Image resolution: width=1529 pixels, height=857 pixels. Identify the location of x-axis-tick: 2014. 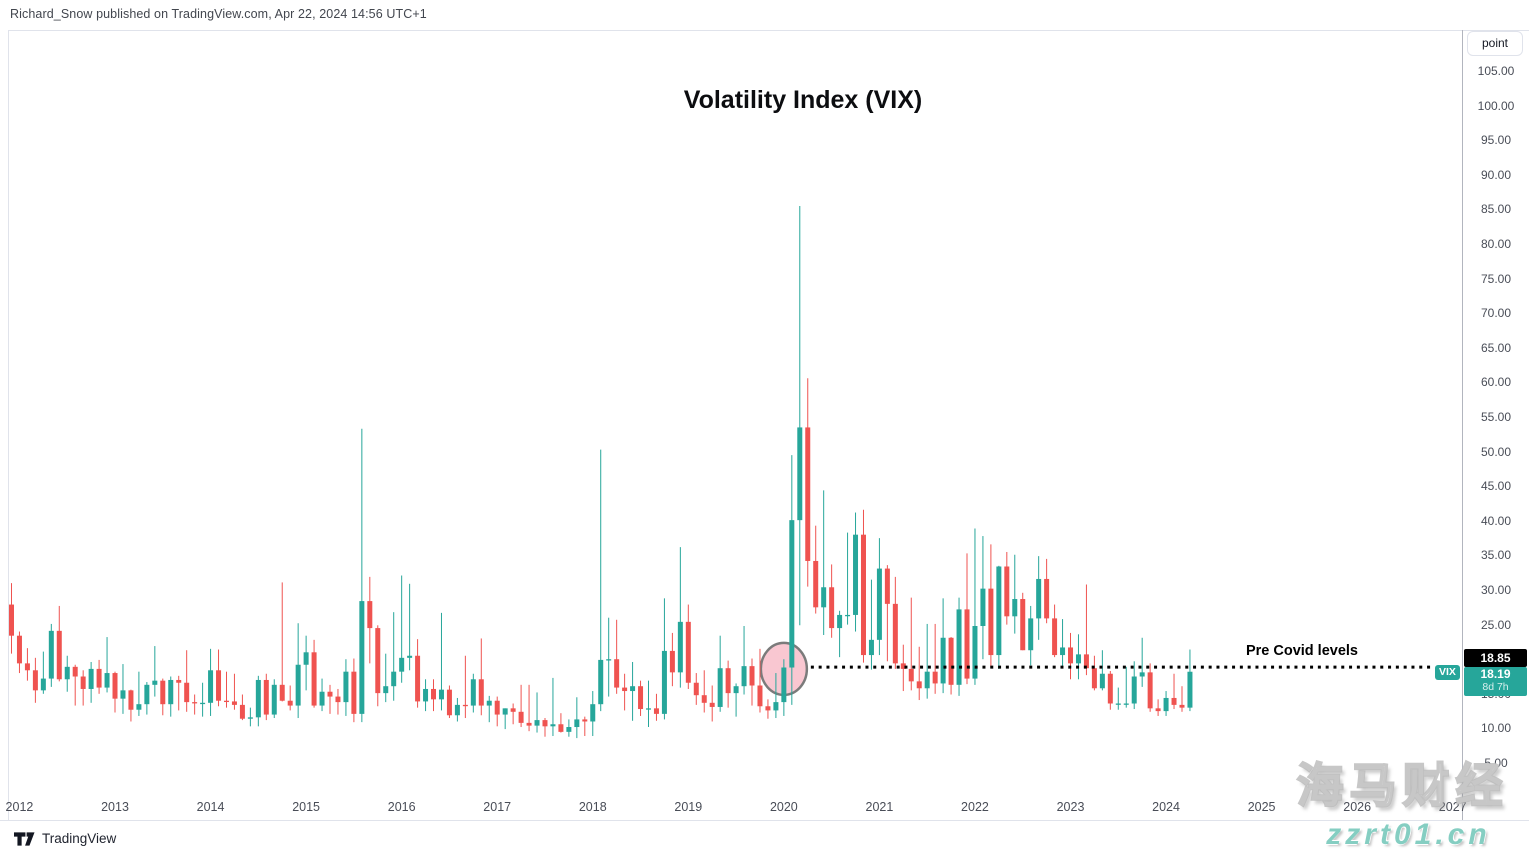
(210, 807).